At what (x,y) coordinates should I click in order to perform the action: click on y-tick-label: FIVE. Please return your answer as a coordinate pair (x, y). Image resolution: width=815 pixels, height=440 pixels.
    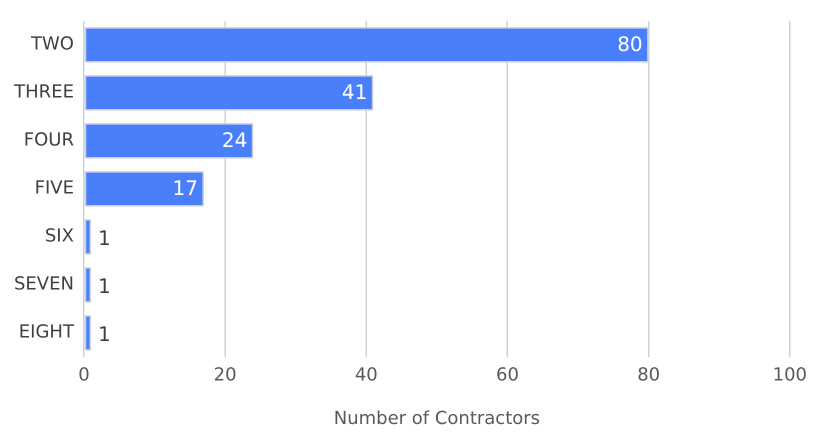
    Looking at the image, I should click on (54, 187).